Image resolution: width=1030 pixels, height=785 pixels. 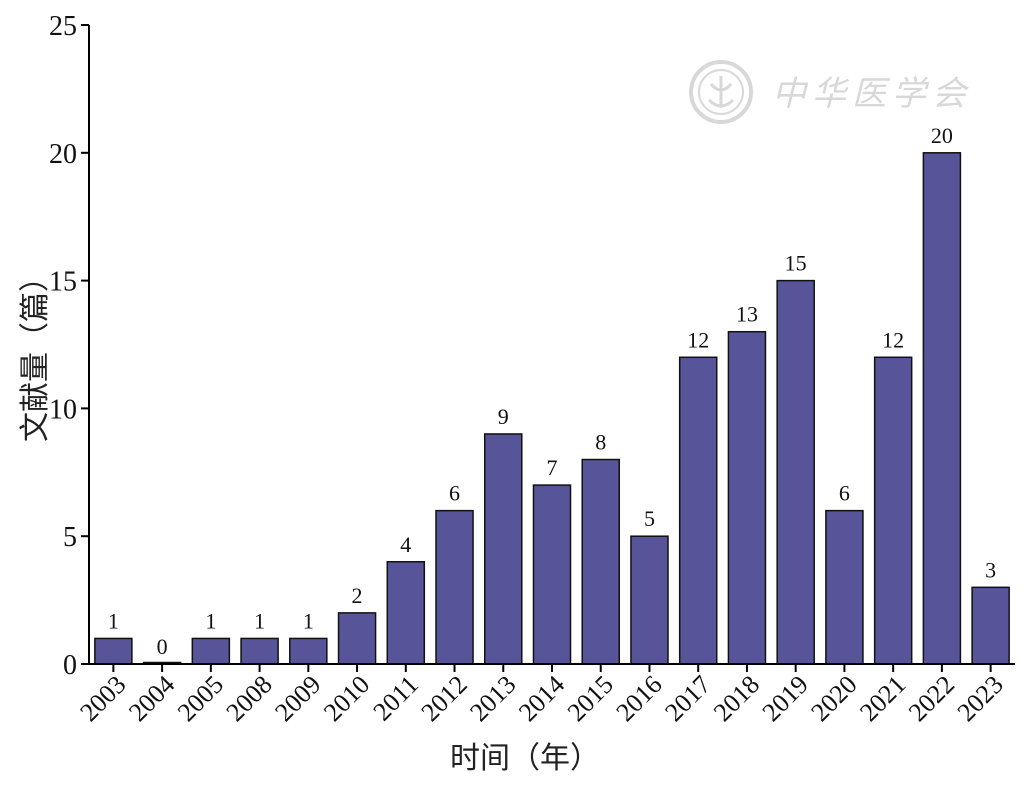 What do you see at coordinates (882, 698) in the screenshot?
I see `x-tick-label-2021: 2021` at bounding box center [882, 698].